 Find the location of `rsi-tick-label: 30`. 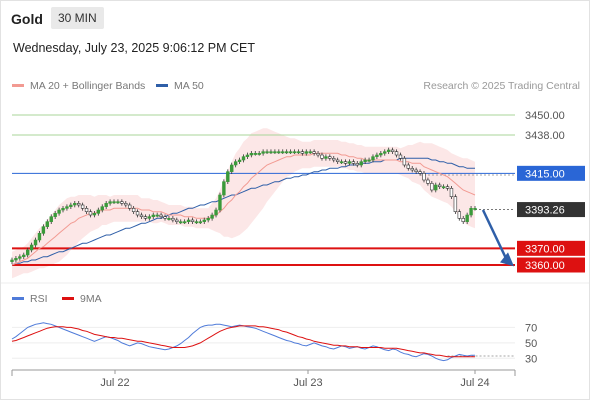

rsi-tick-label: 30 is located at coordinates (531, 359).